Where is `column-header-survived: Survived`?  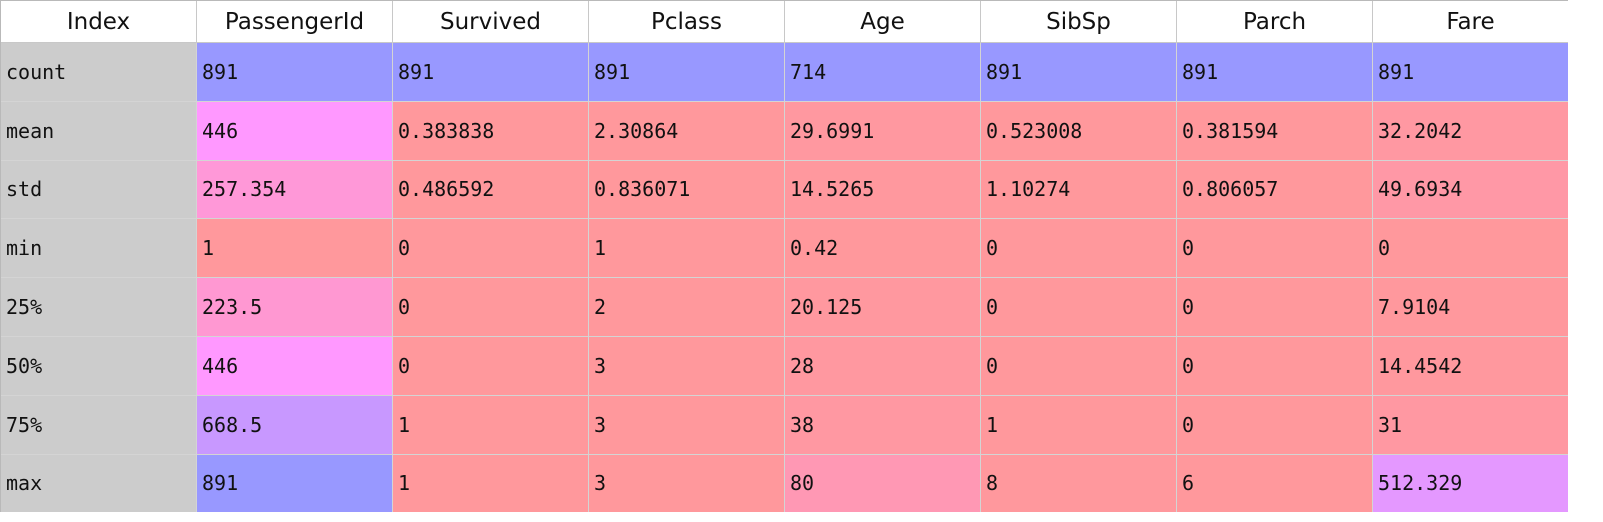 column-header-survived: Survived is located at coordinates (491, 22).